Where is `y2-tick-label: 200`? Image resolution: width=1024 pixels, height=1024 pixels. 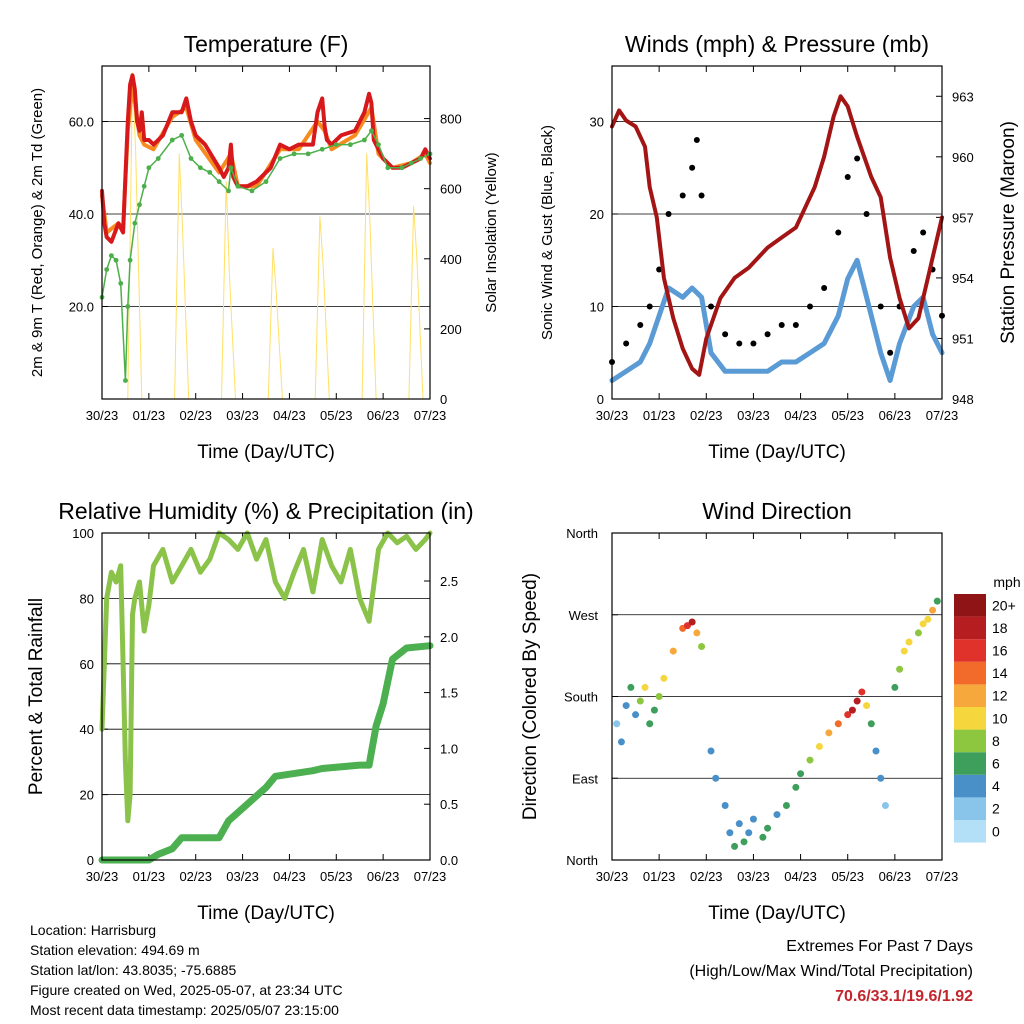 y2-tick-label: 200 is located at coordinates (451, 329).